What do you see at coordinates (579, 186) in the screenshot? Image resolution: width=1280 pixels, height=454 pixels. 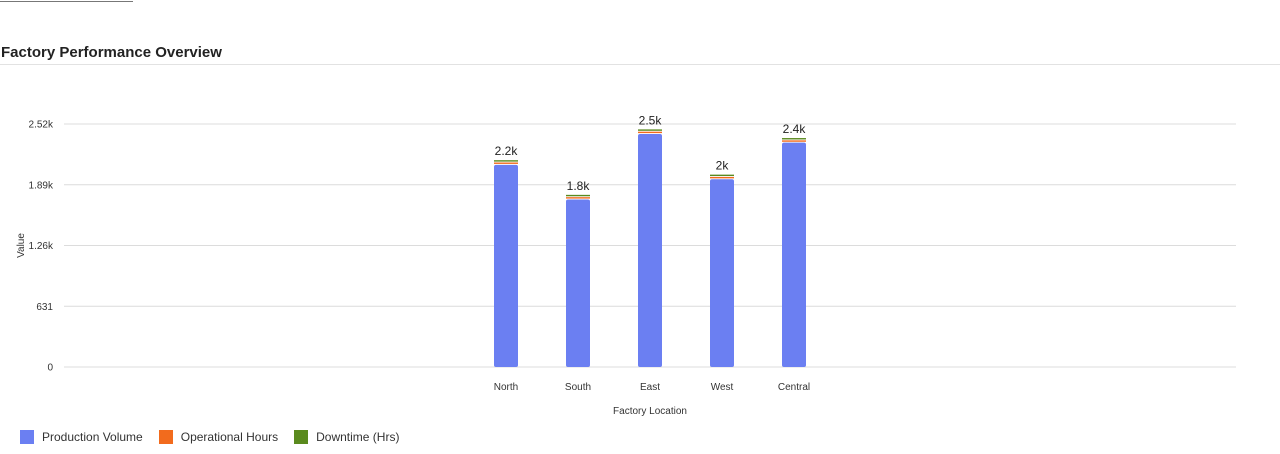 I see `total-label: 1.8k` at bounding box center [579, 186].